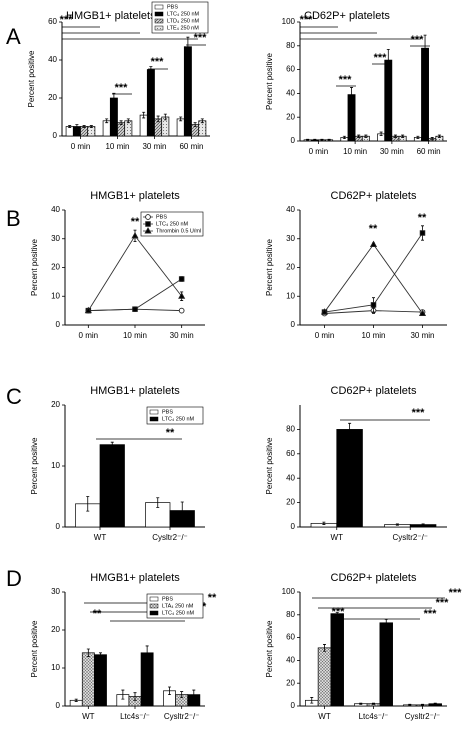 The height and width of the screenshot is (734, 474). I want to click on x-tick-label: Ltc4s⁻/⁻, so click(135, 716).